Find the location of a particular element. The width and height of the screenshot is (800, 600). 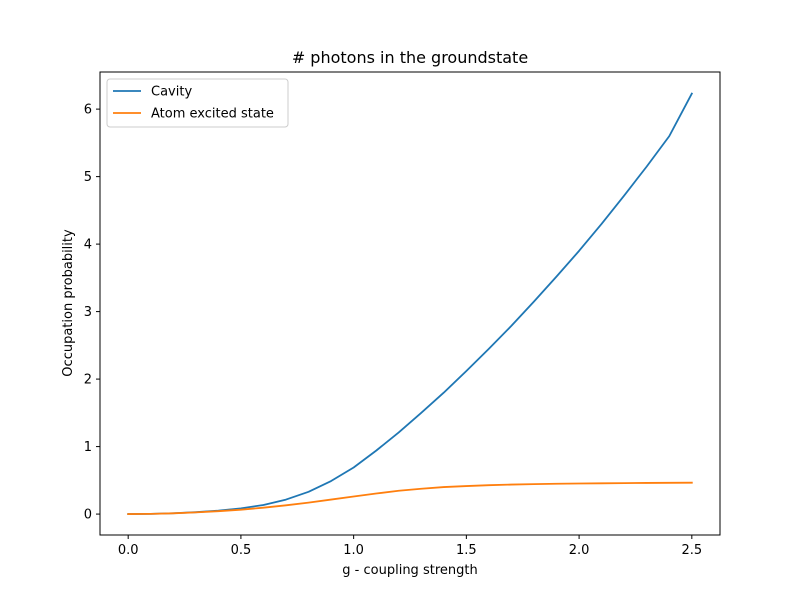

y-tick-label: 2 is located at coordinates (88, 380).